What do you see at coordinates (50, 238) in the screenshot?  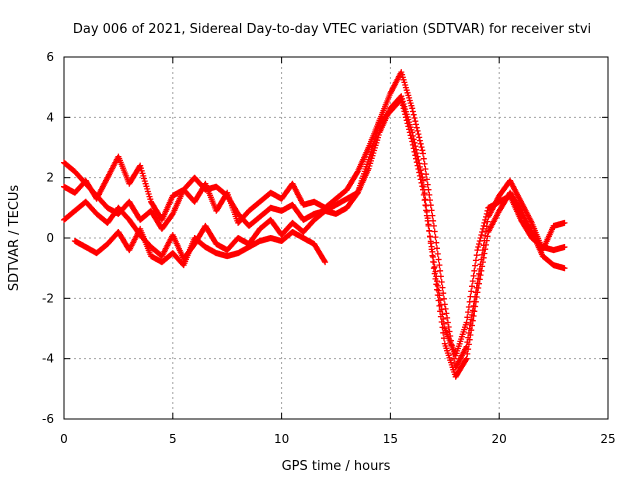 I see `y-tick-label: 0` at bounding box center [50, 238].